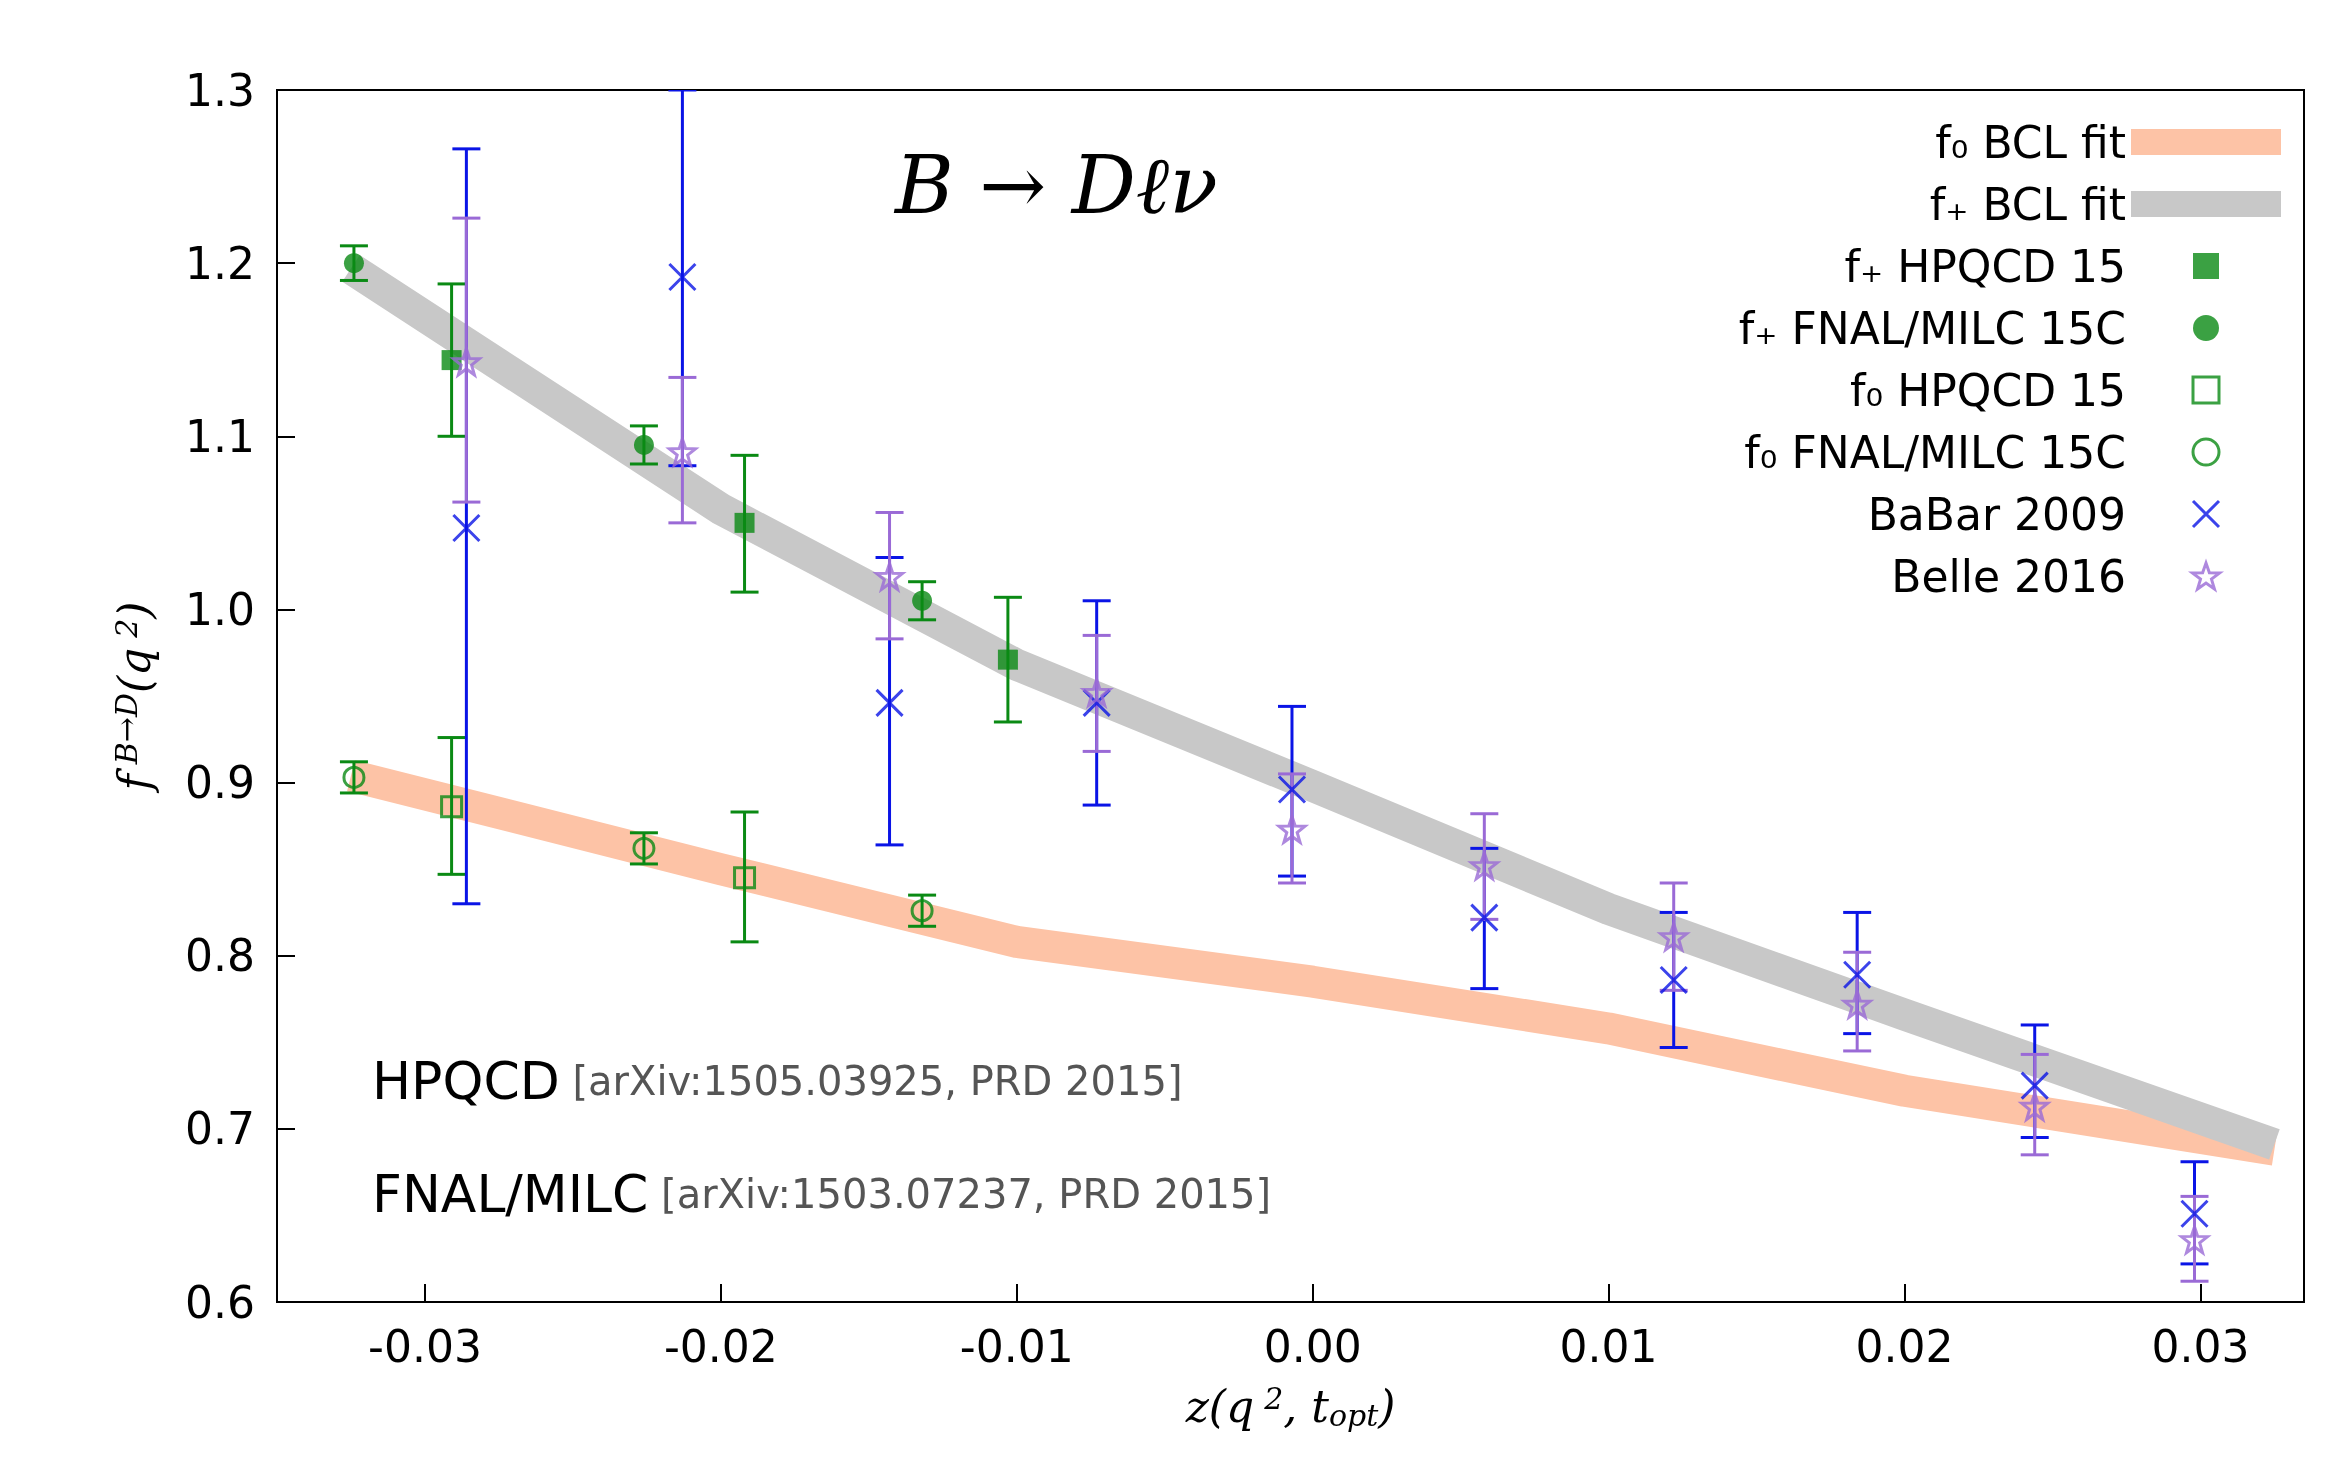  I want to click on legend-label: f₀ FNAL/MILC 15C, so click(1935, 452).